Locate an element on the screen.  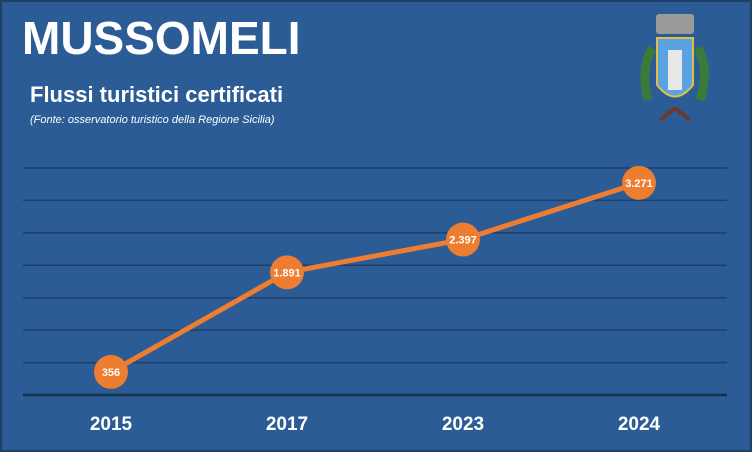
crown is located at coordinates (675, 24).